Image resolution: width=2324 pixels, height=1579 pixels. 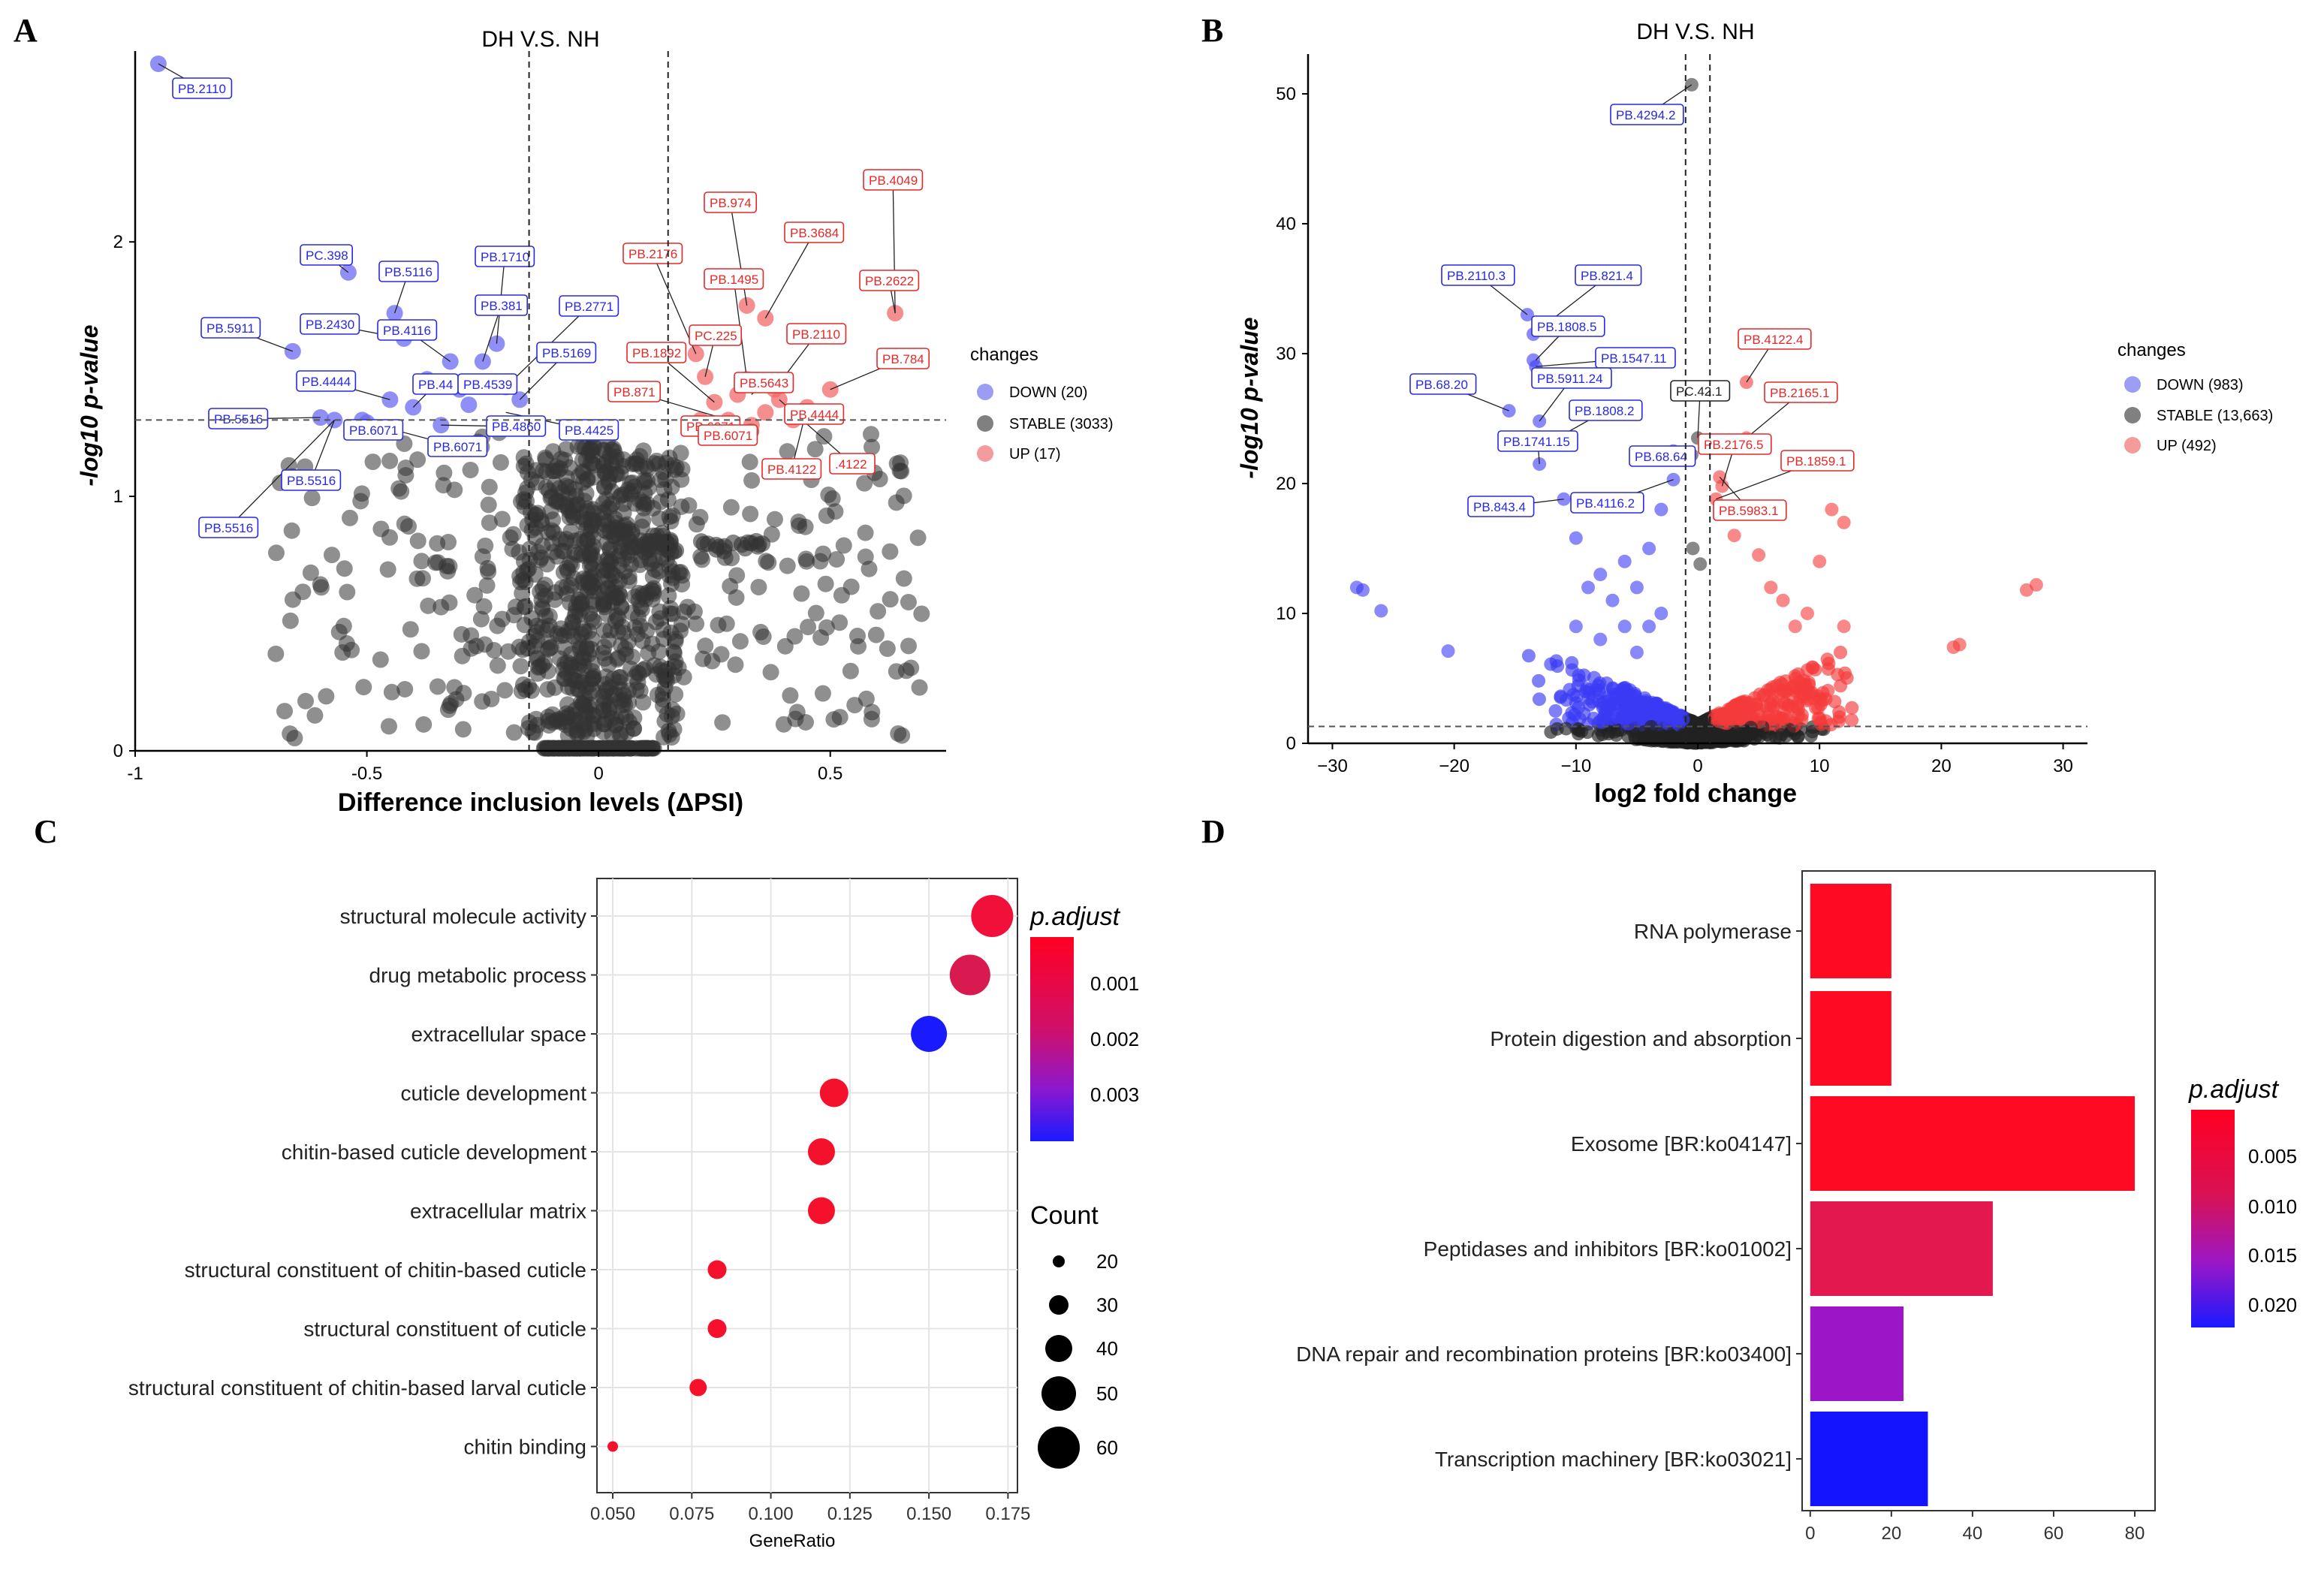 What do you see at coordinates (1213, 831) in the screenshot?
I see `panel-letter-d: D` at bounding box center [1213, 831].